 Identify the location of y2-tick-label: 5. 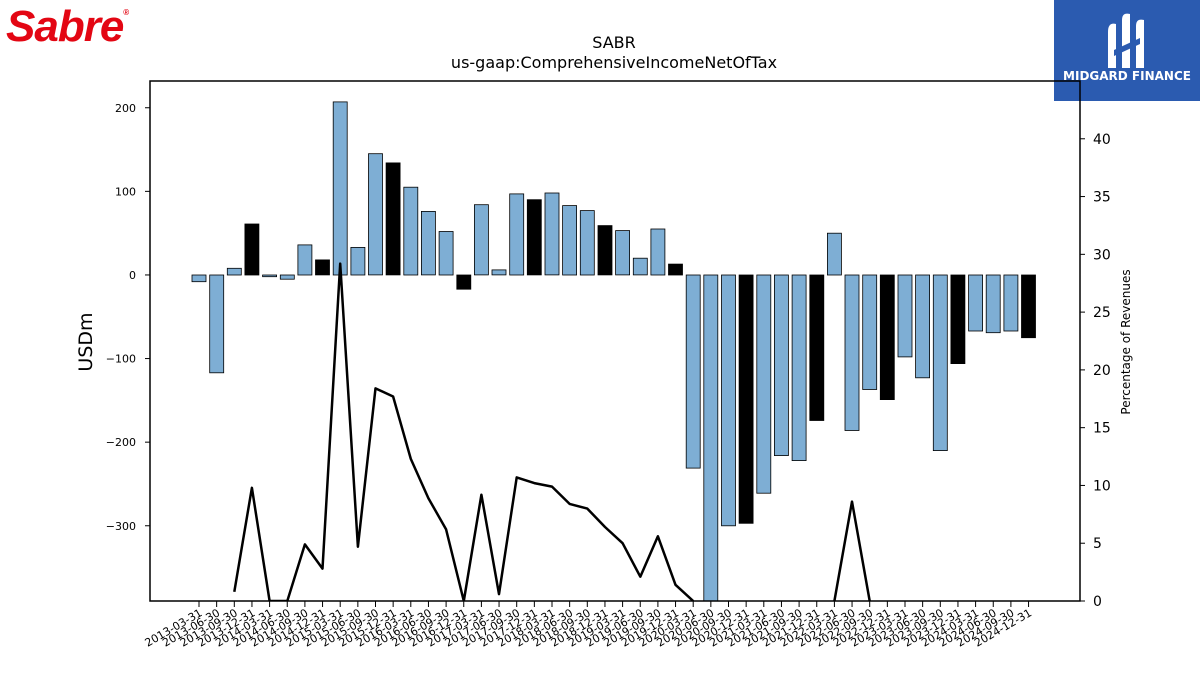
(1097, 544).